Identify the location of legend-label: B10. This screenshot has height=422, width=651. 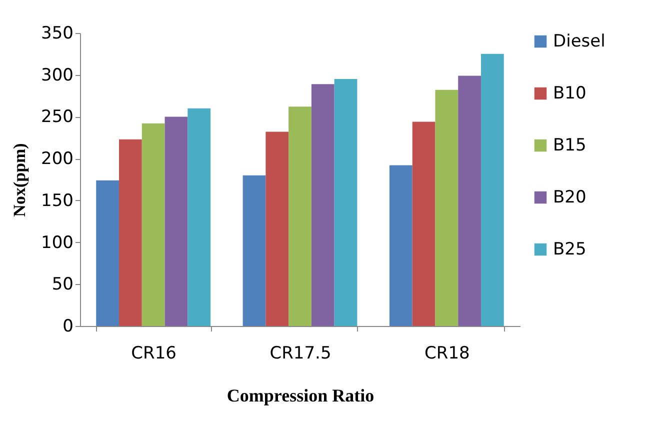
(569, 94).